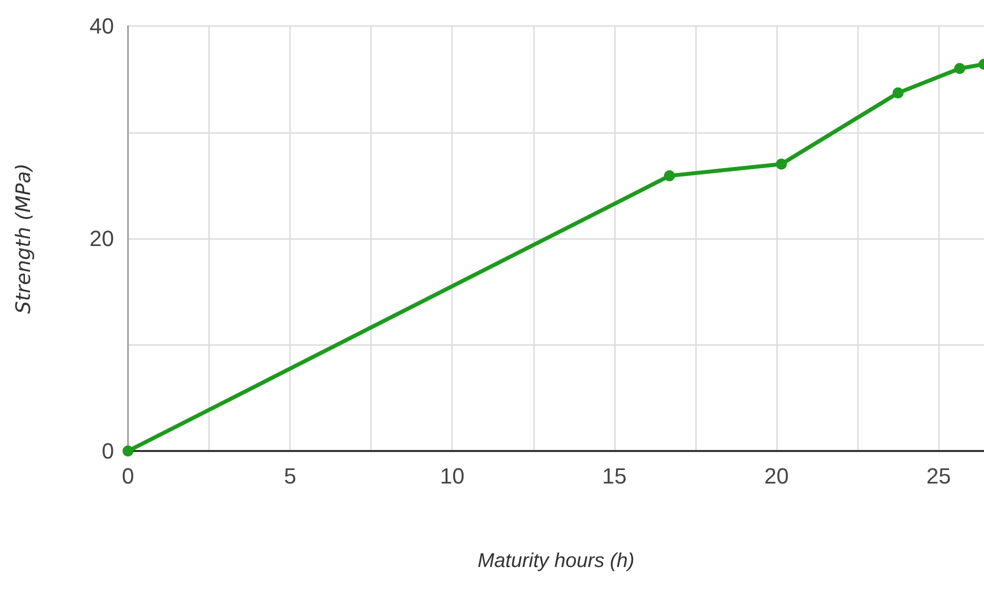 The image size is (984, 600). I want to click on x-tick-label: 20, so click(776, 476).